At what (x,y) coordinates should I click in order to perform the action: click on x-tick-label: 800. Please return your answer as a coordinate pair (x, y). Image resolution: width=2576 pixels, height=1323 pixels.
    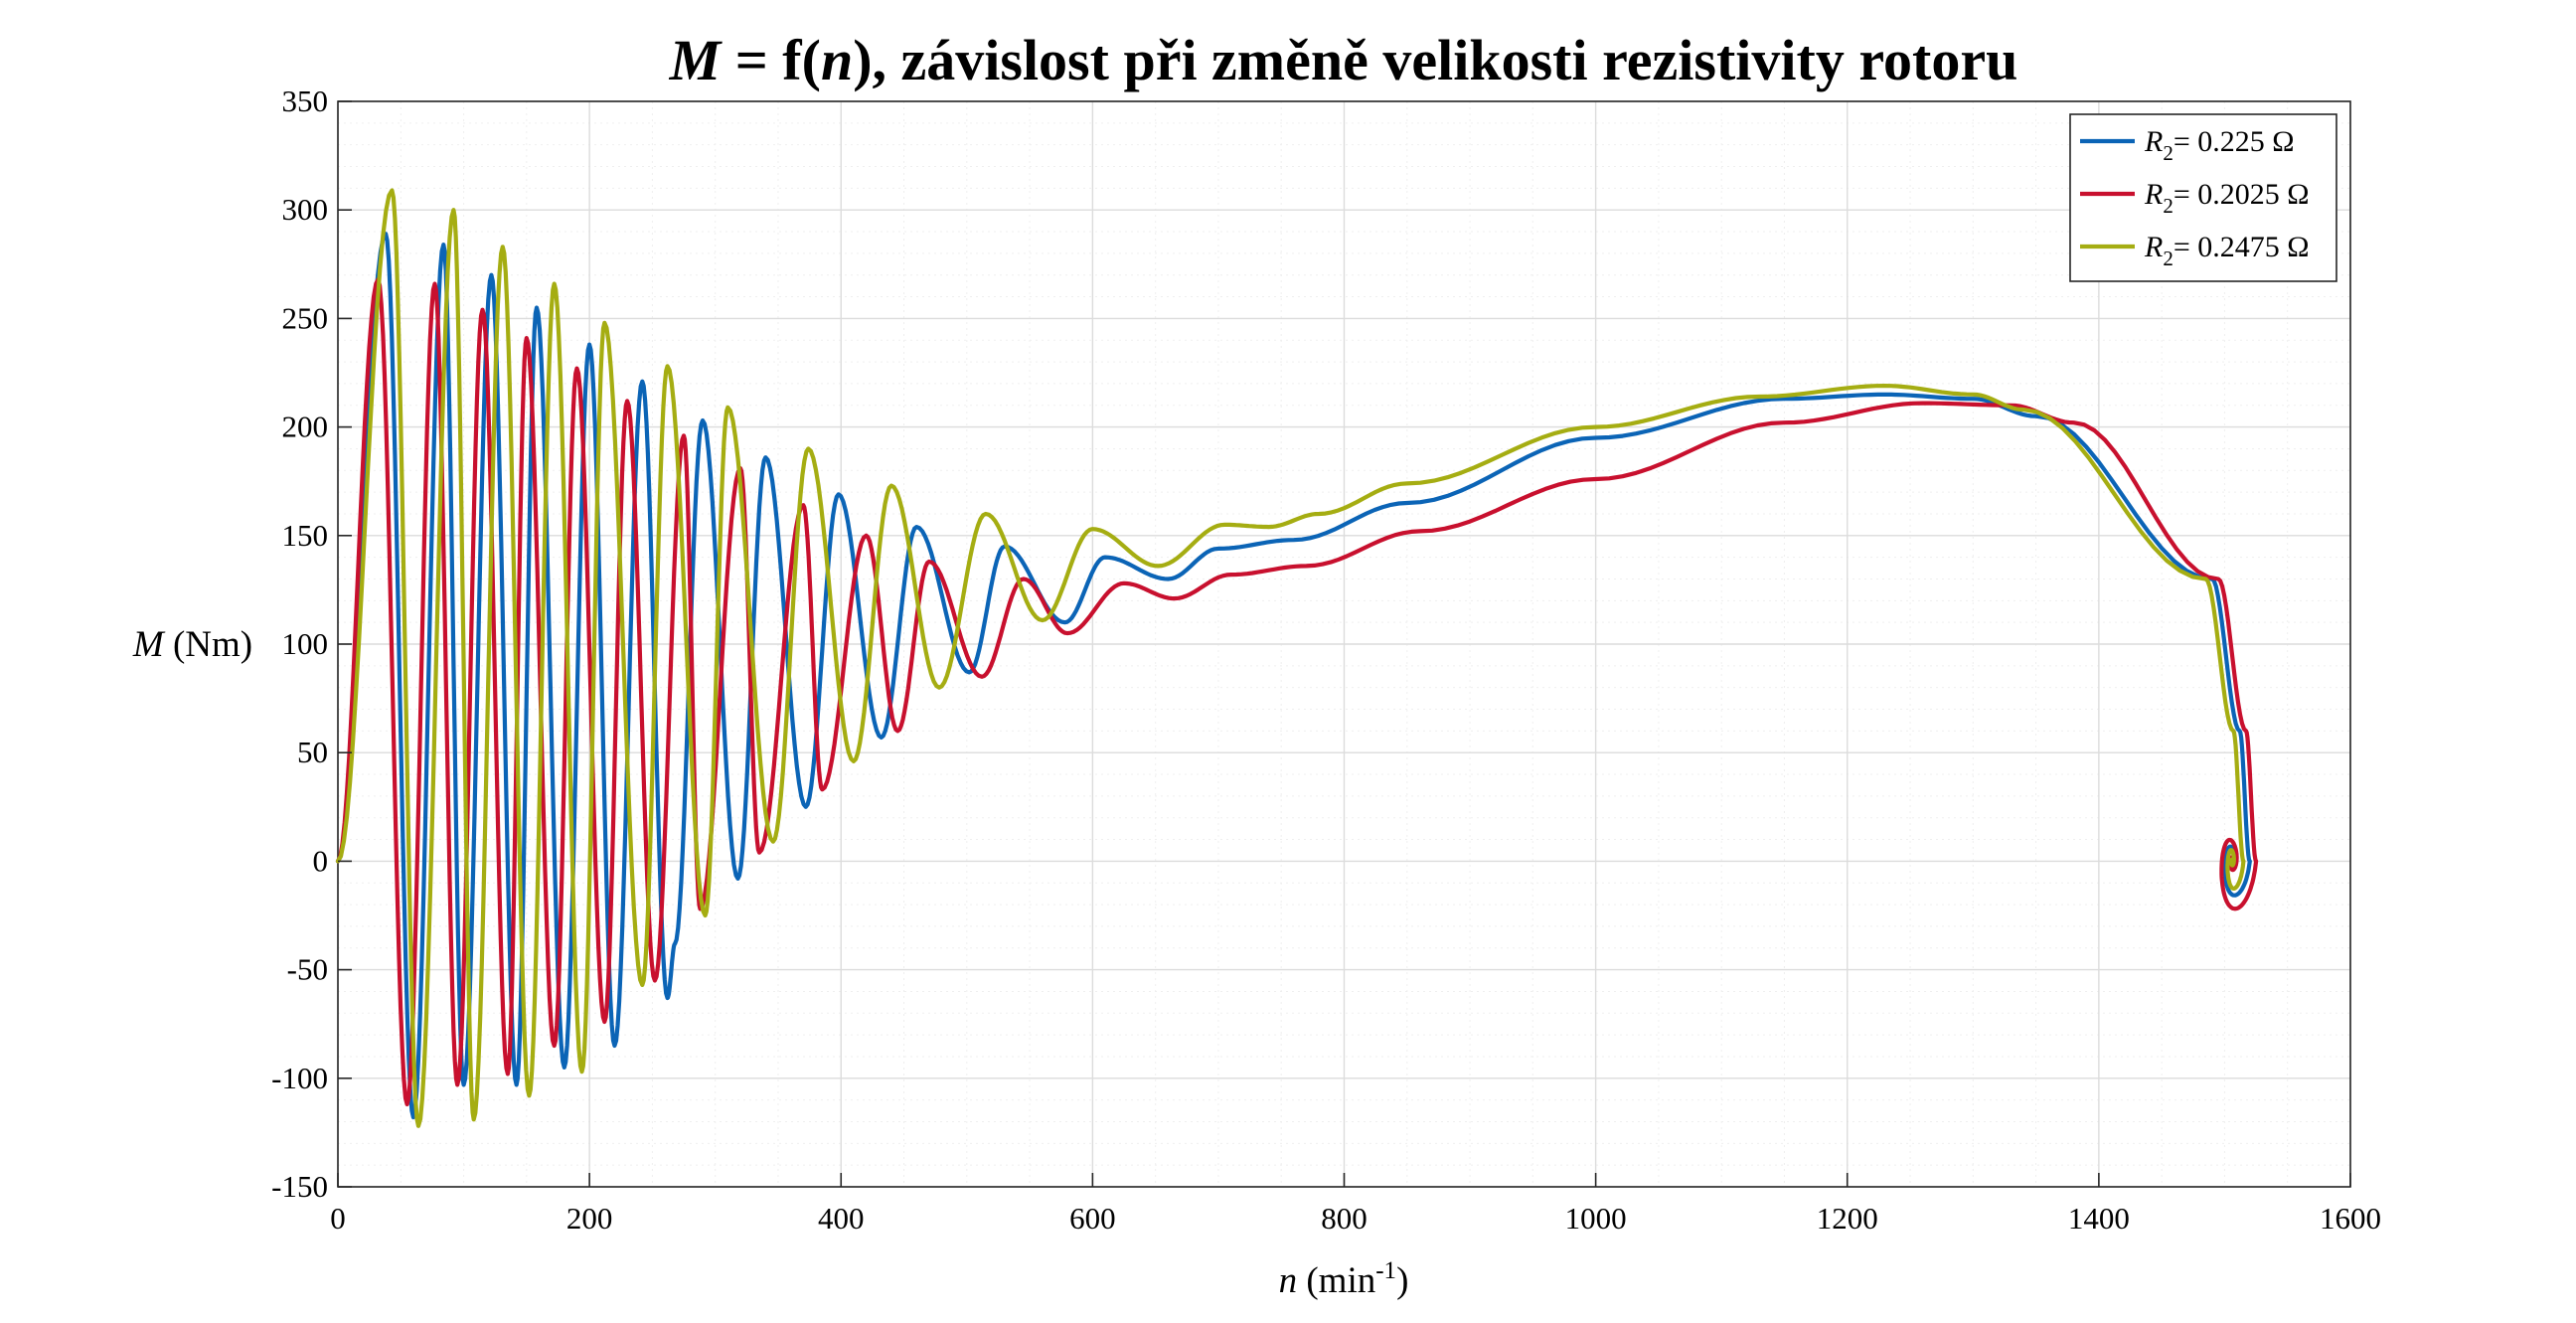
    Looking at the image, I should click on (1344, 1218).